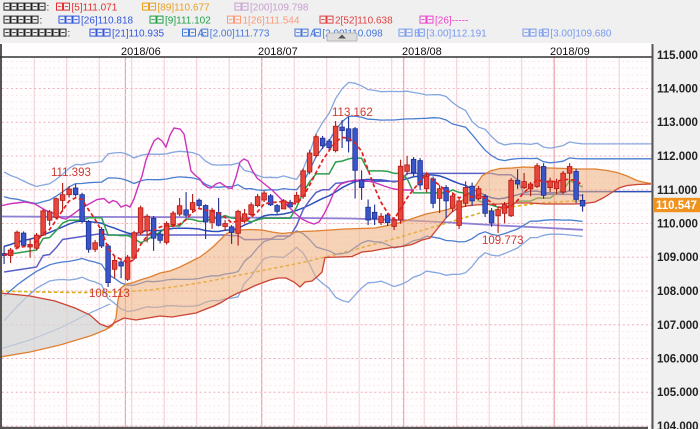 This screenshot has height=429, width=700. I want to click on svg-text: 2018/06, so click(141, 52).